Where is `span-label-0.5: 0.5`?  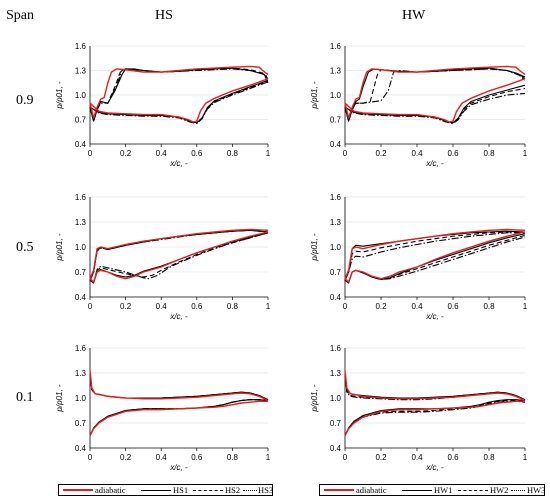 span-label-0.5: 0.5 is located at coordinates (25, 247).